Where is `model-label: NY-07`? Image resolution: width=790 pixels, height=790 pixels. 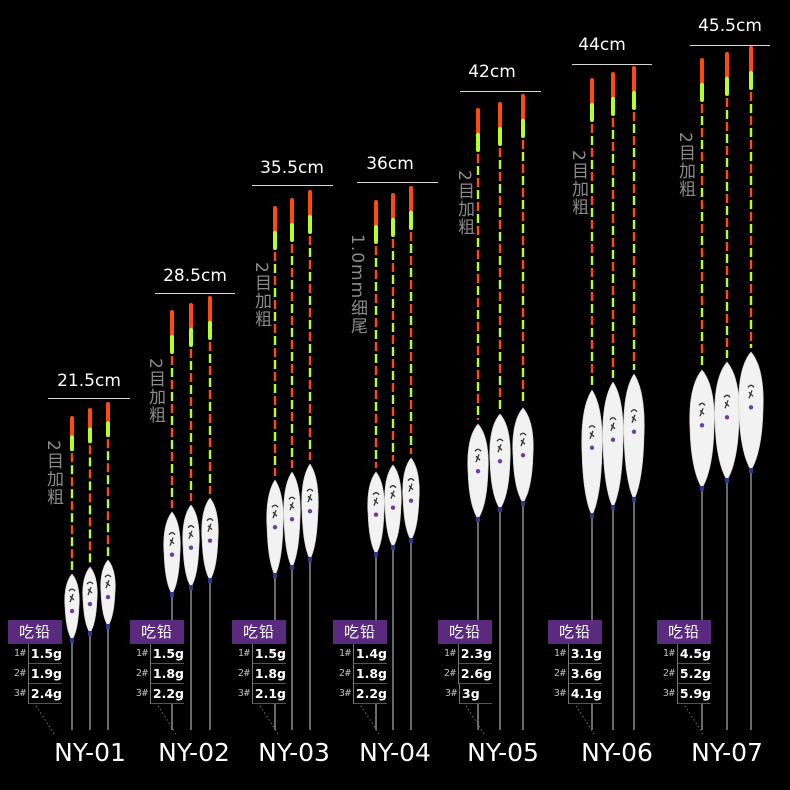
model-label: NY-07 is located at coordinates (727, 752).